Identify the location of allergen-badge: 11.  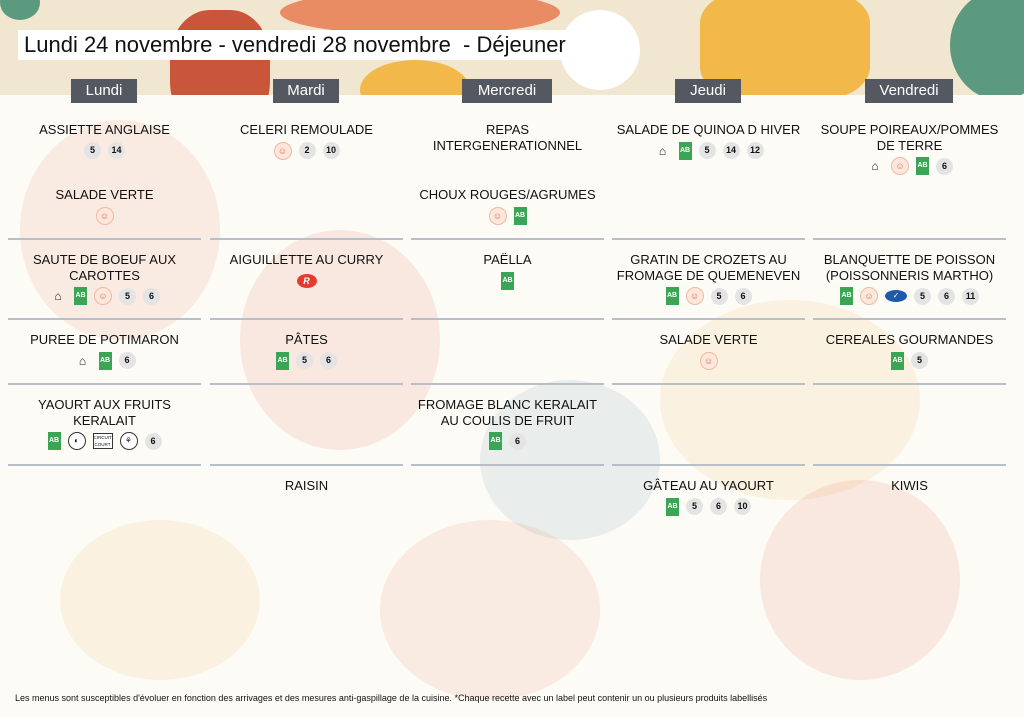
(970, 296).